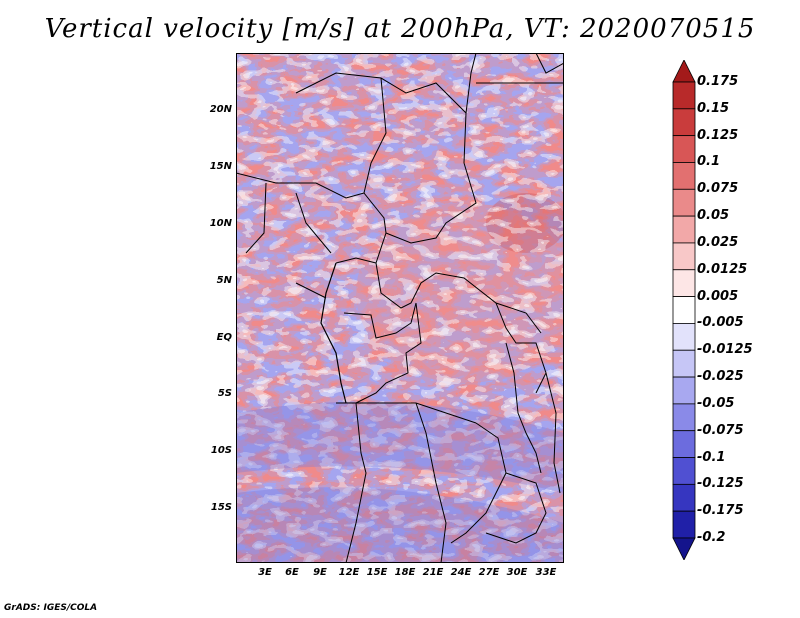 The height and width of the screenshot is (618, 800). Describe the element at coordinates (489, 572) in the screenshot. I see `lon-label-27e: 27E` at that location.